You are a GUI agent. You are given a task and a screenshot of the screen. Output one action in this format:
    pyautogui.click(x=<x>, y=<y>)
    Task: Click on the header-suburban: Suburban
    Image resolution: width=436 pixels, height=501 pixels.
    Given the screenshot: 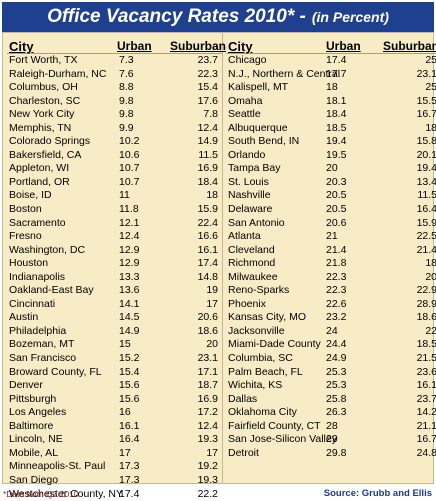 What is the action you would take?
    pyautogui.click(x=409, y=46)
    